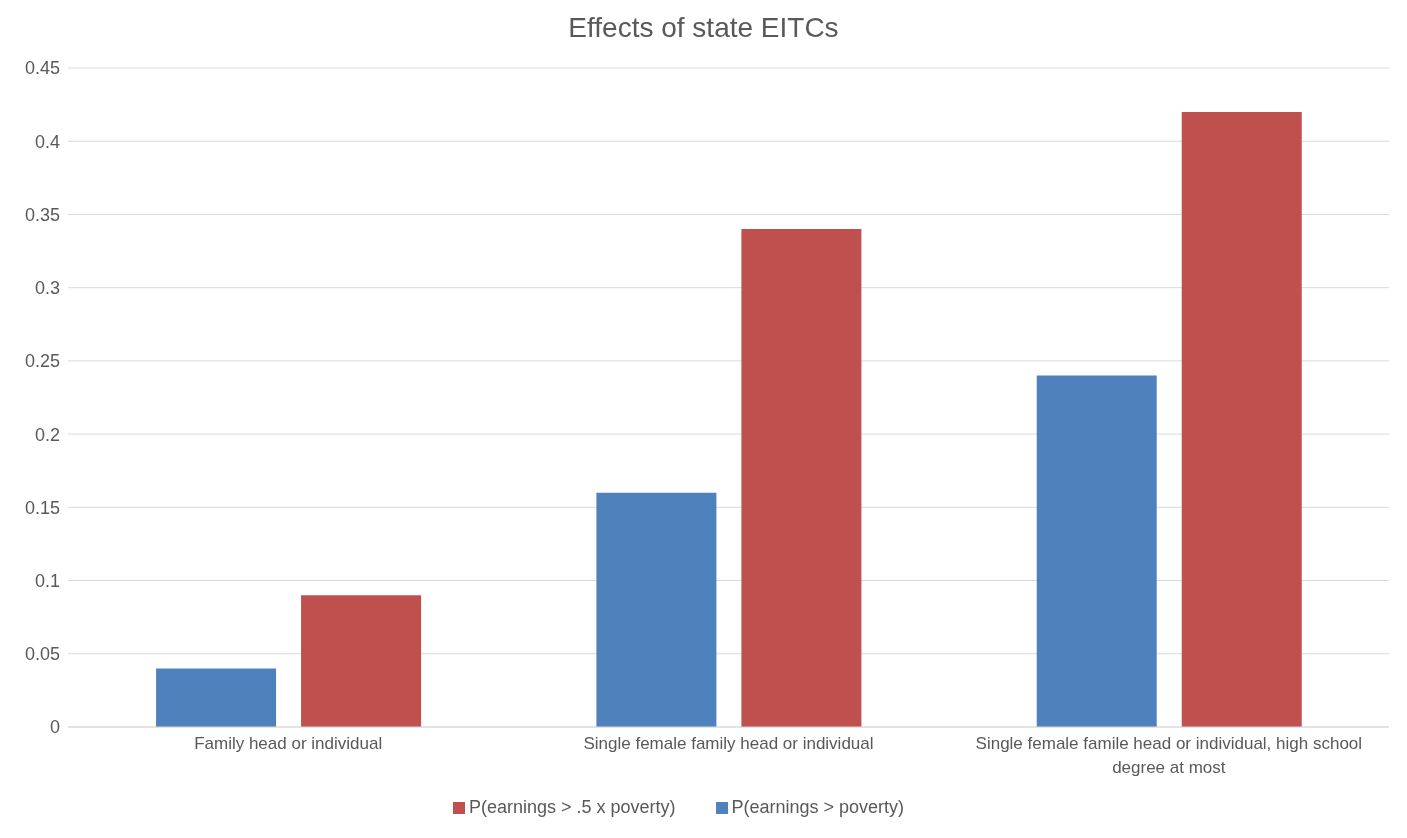 The image size is (1407, 838). I want to click on legend-label: P(earnings > poverty), so click(818, 807).